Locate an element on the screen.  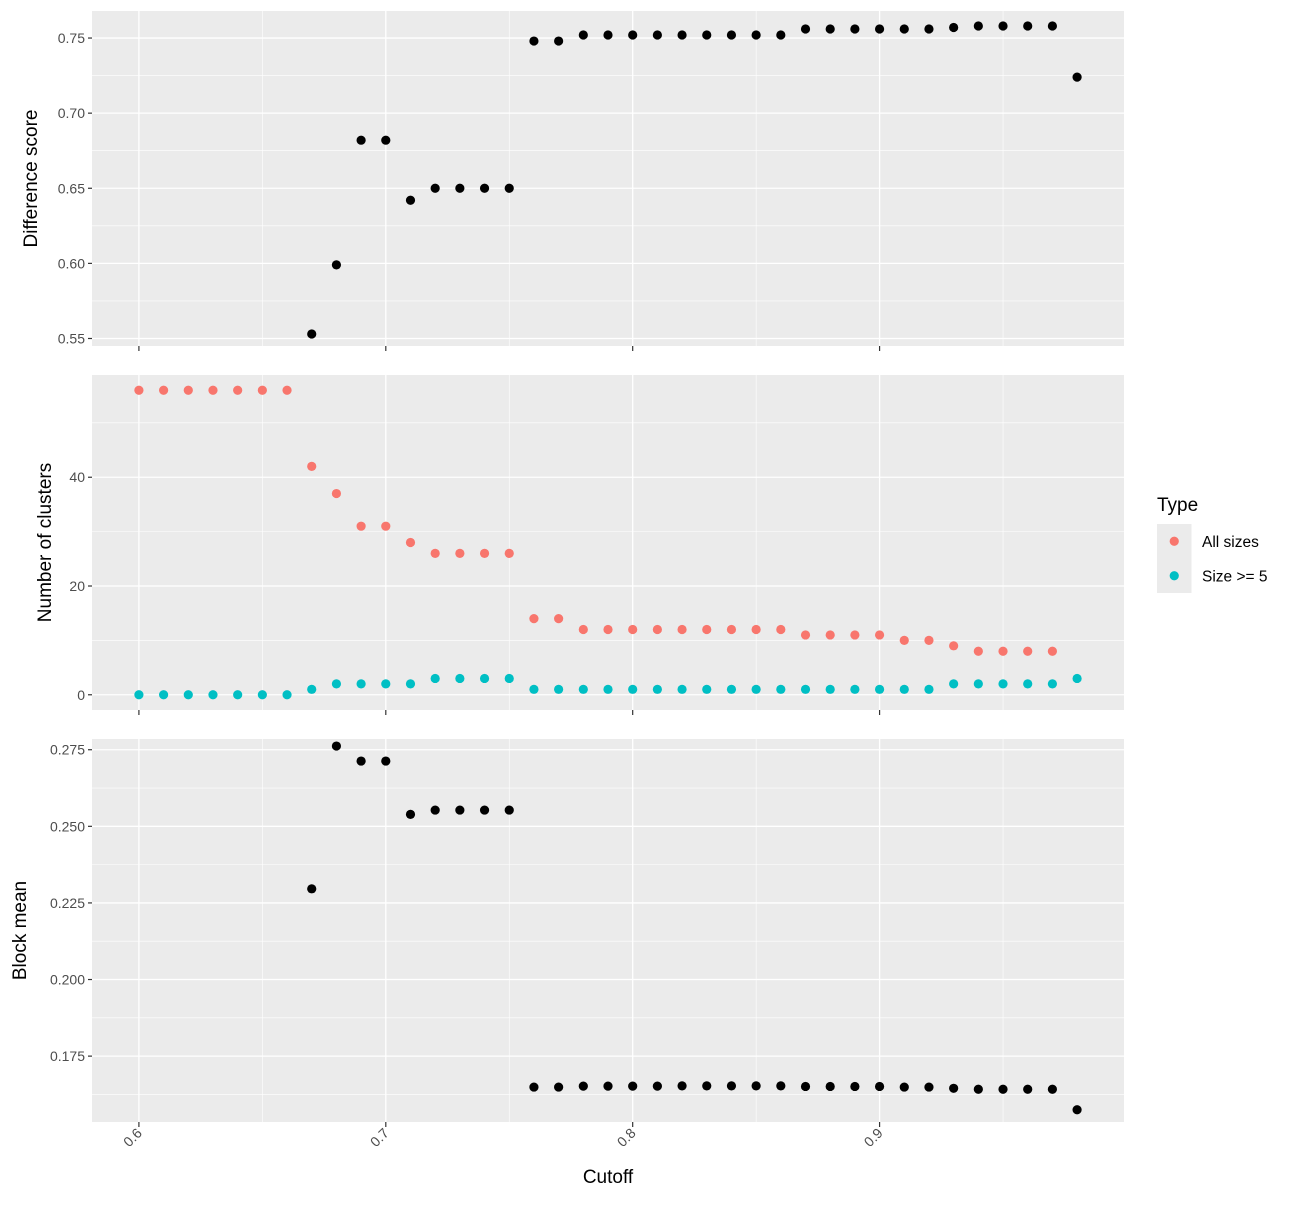
y-tick-label: 0.275 is located at coordinates (67, 750).